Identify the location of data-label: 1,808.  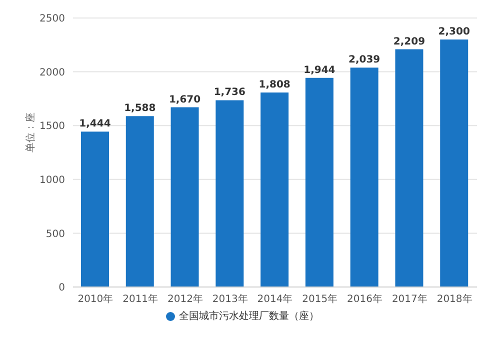
(274, 84).